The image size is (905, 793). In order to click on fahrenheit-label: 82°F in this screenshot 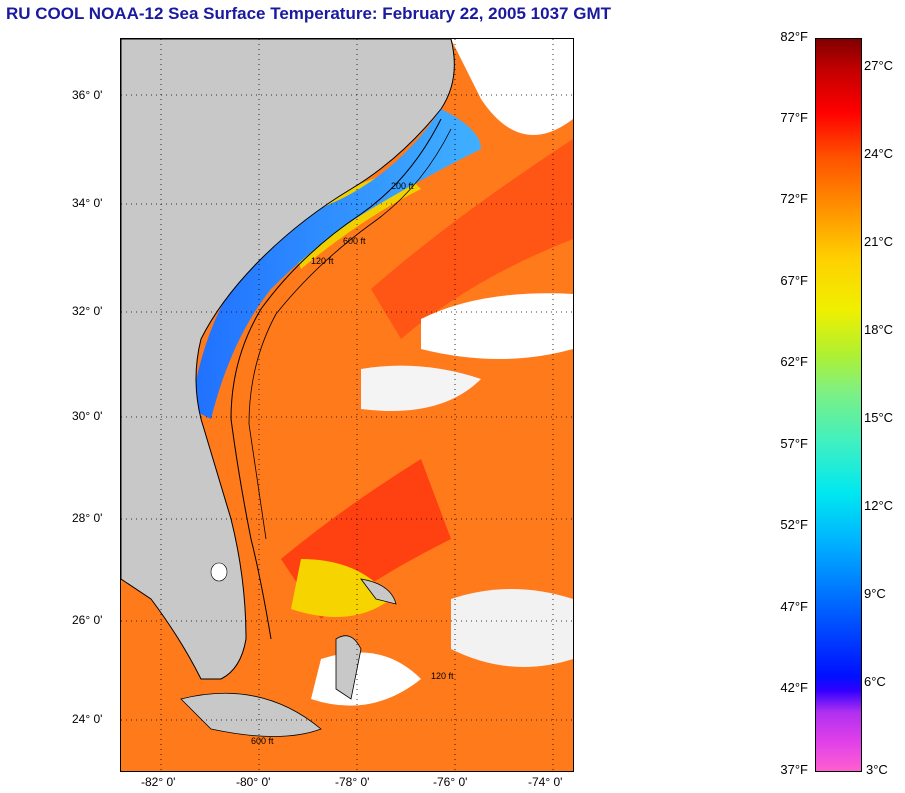, I will do `click(794, 36)`.